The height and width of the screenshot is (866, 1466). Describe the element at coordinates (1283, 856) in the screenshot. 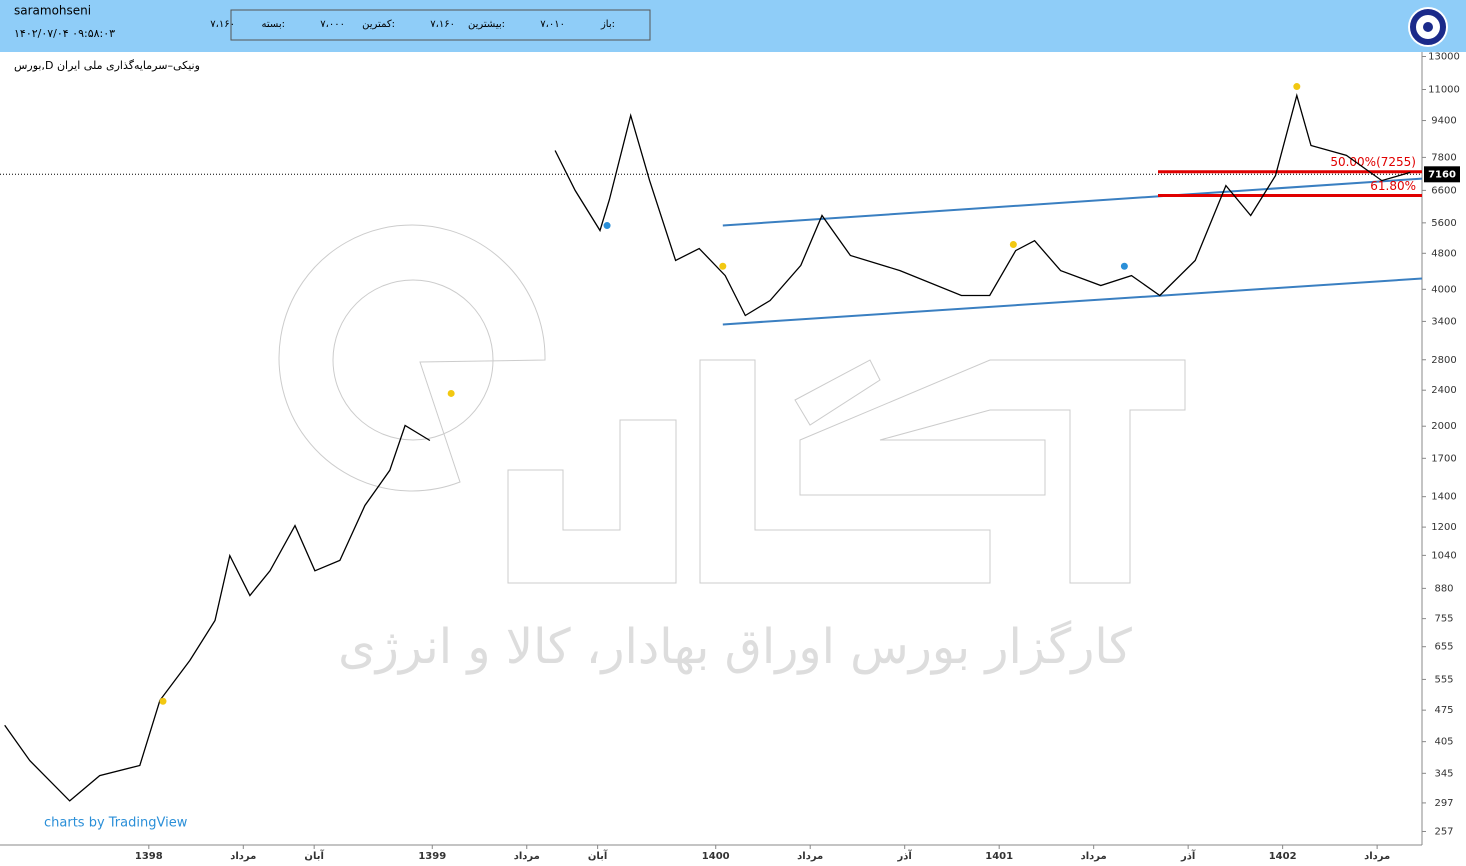

I see `x-tick-label: 1402` at that location.